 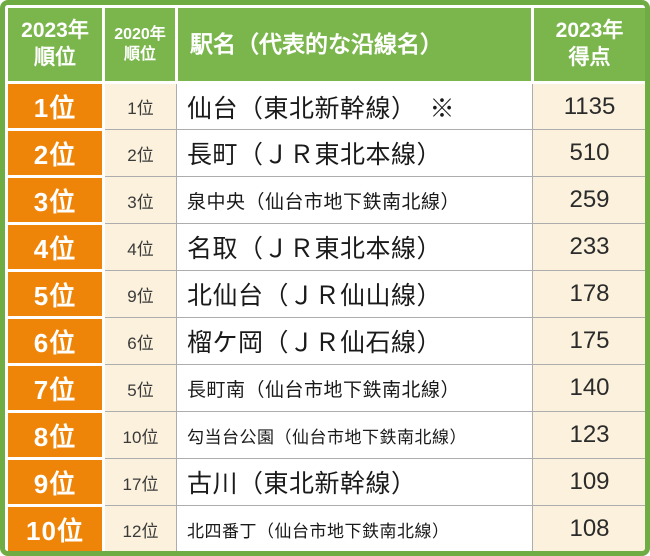 I want to click on header-rank-2023-line1: 2023年, so click(x=55, y=31).